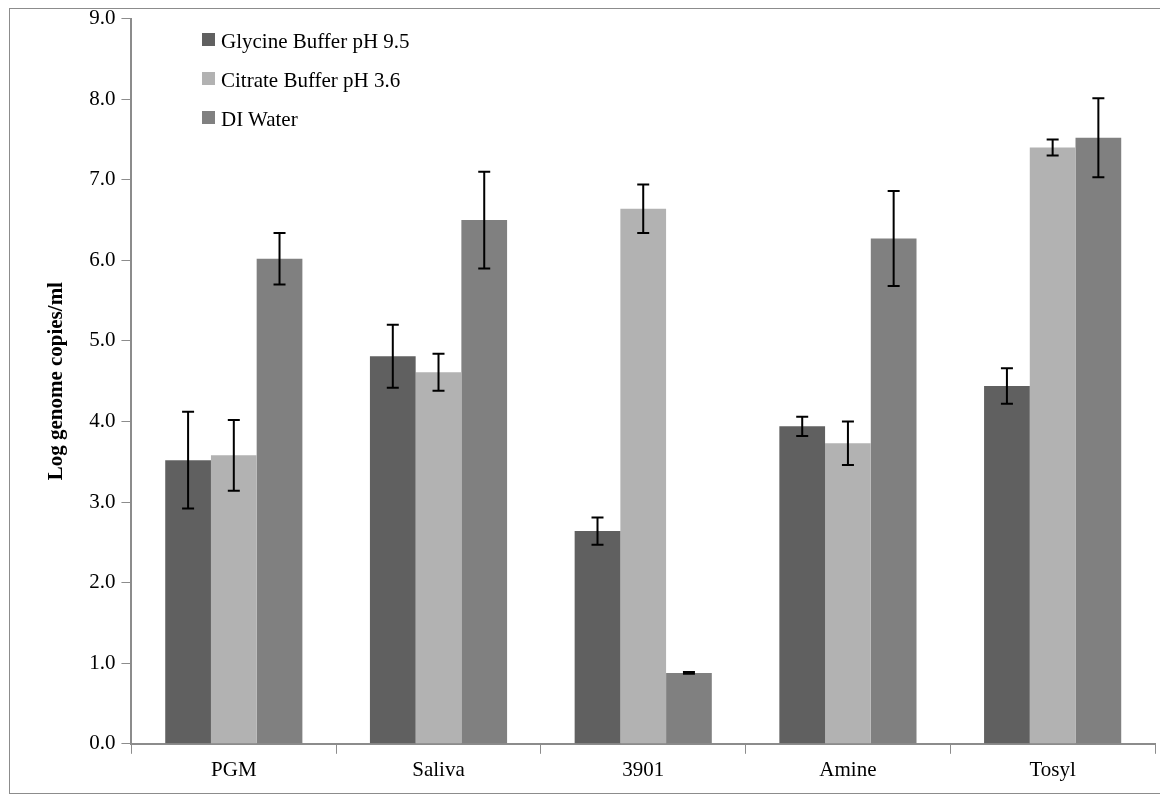 The image size is (1160, 797). What do you see at coordinates (315, 41) in the screenshot?
I see `legend-label: Glycine Buffer pH 9.5` at bounding box center [315, 41].